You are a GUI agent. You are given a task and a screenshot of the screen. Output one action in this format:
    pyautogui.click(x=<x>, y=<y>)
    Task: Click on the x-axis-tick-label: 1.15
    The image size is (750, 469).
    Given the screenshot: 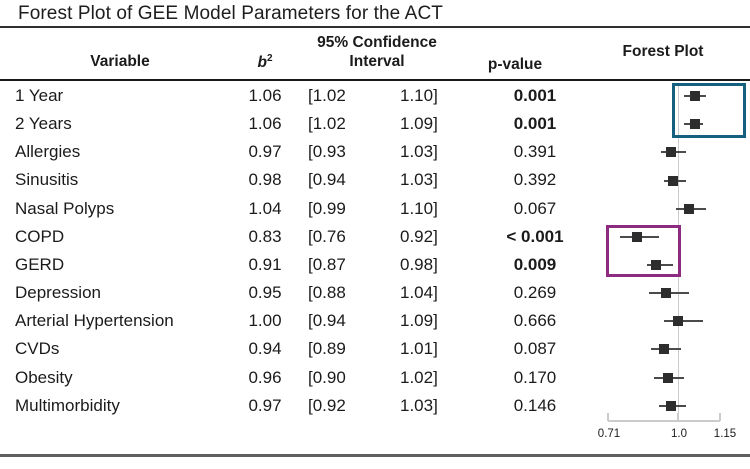 What is the action you would take?
    pyautogui.click(x=725, y=434)
    